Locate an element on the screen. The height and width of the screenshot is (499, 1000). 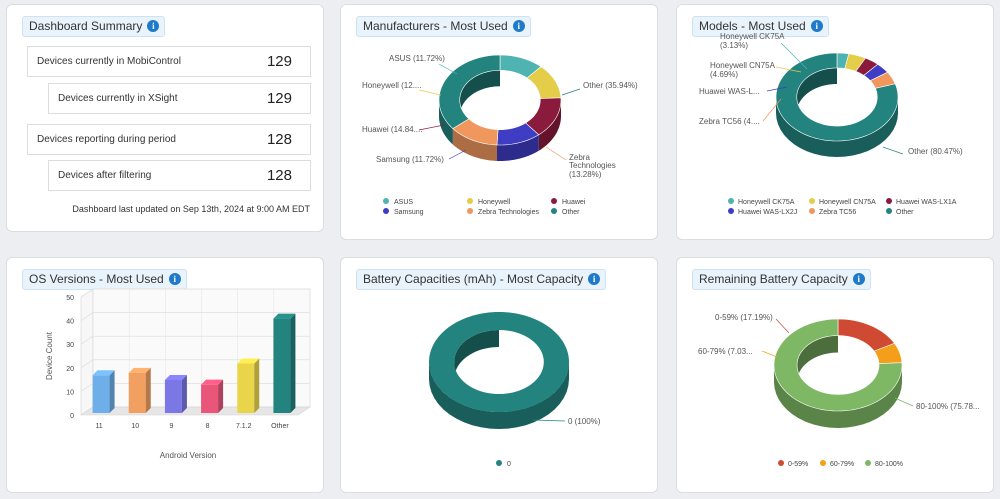
card-title: Manufacturers - Most Used i is located at coordinates (443, 26).